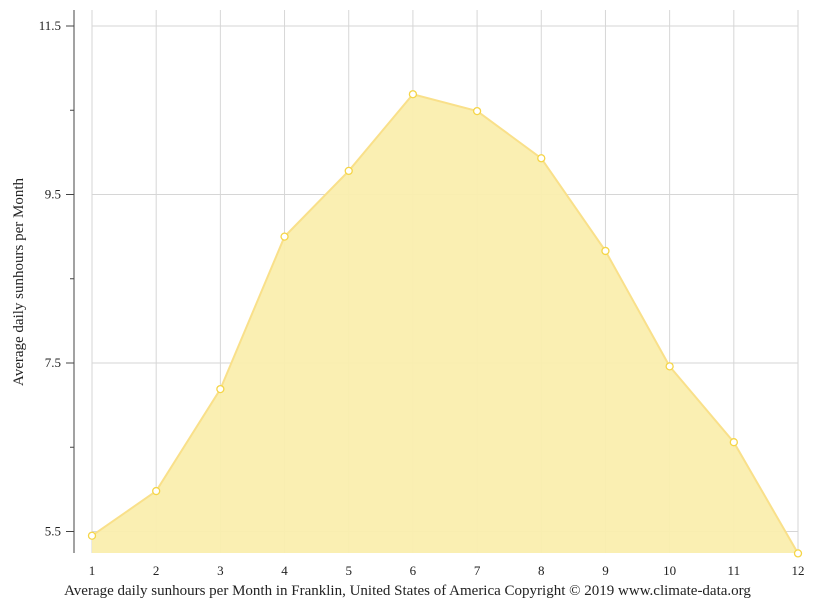  What do you see at coordinates (477, 570) in the screenshot?
I see `svg-text: 7` at bounding box center [477, 570].